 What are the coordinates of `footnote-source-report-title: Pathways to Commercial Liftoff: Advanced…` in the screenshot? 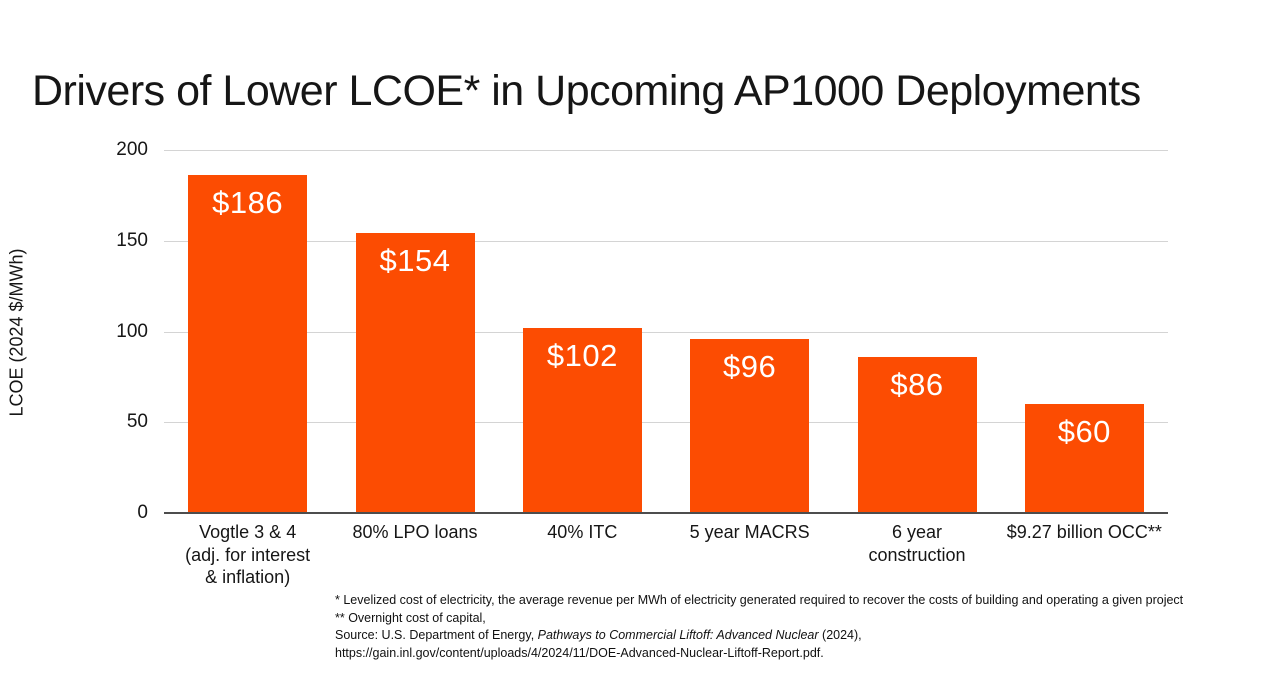 It's located at (678, 635).